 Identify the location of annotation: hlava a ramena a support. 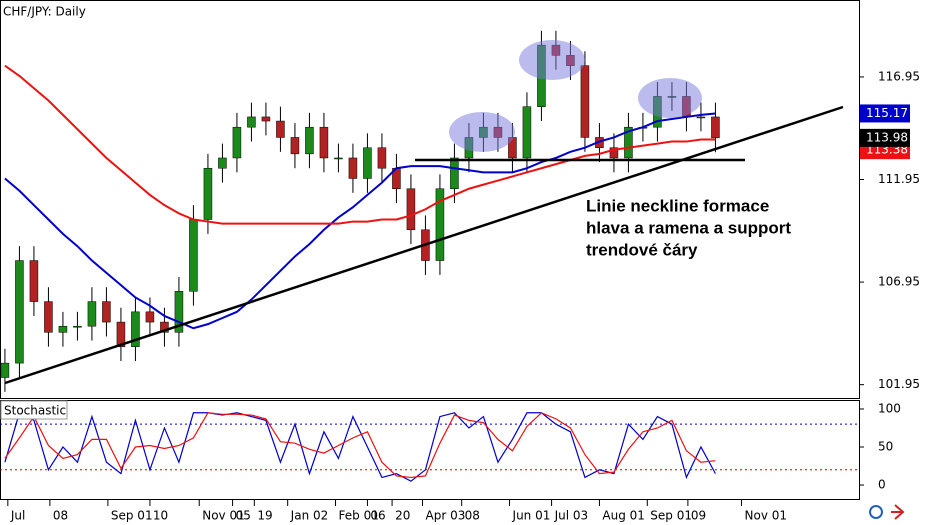
(688, 227).